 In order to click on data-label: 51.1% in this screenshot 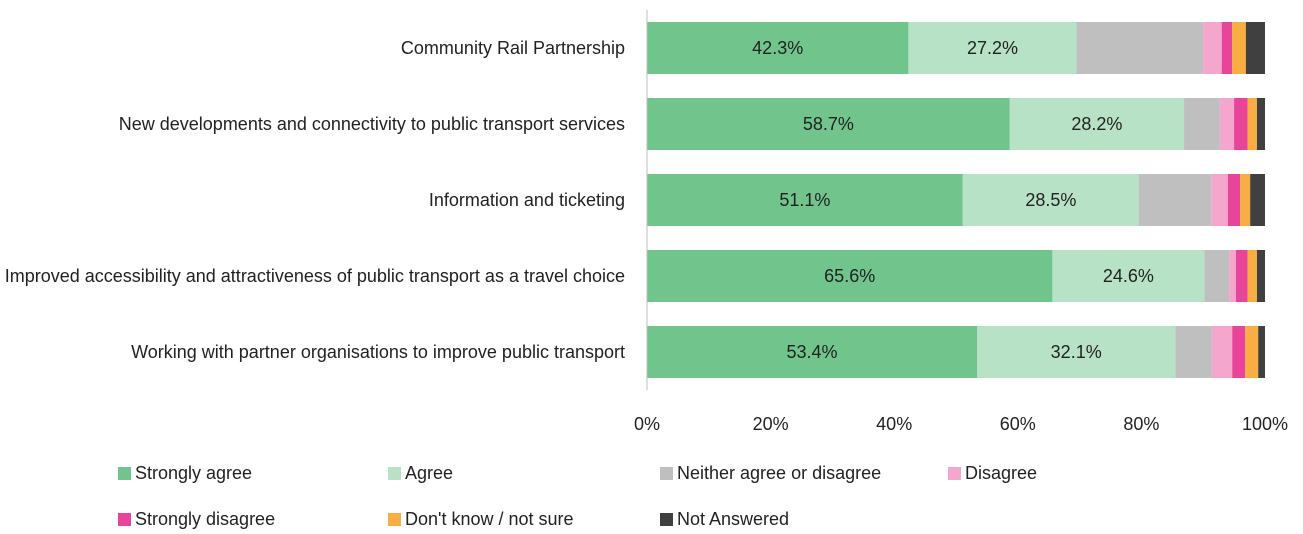, I will do `click(804, 200)`.